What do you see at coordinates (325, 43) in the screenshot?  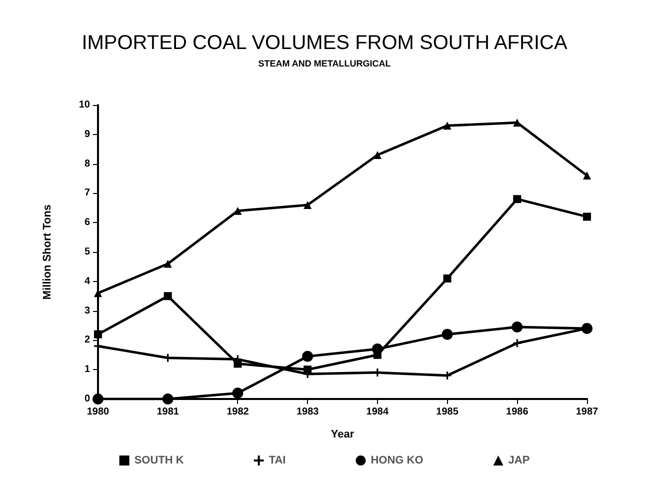 I see `chart-title: IMPORTED COAL VOLUMES FROM SOUTH AFRICA` at bounding box center [325, 43].